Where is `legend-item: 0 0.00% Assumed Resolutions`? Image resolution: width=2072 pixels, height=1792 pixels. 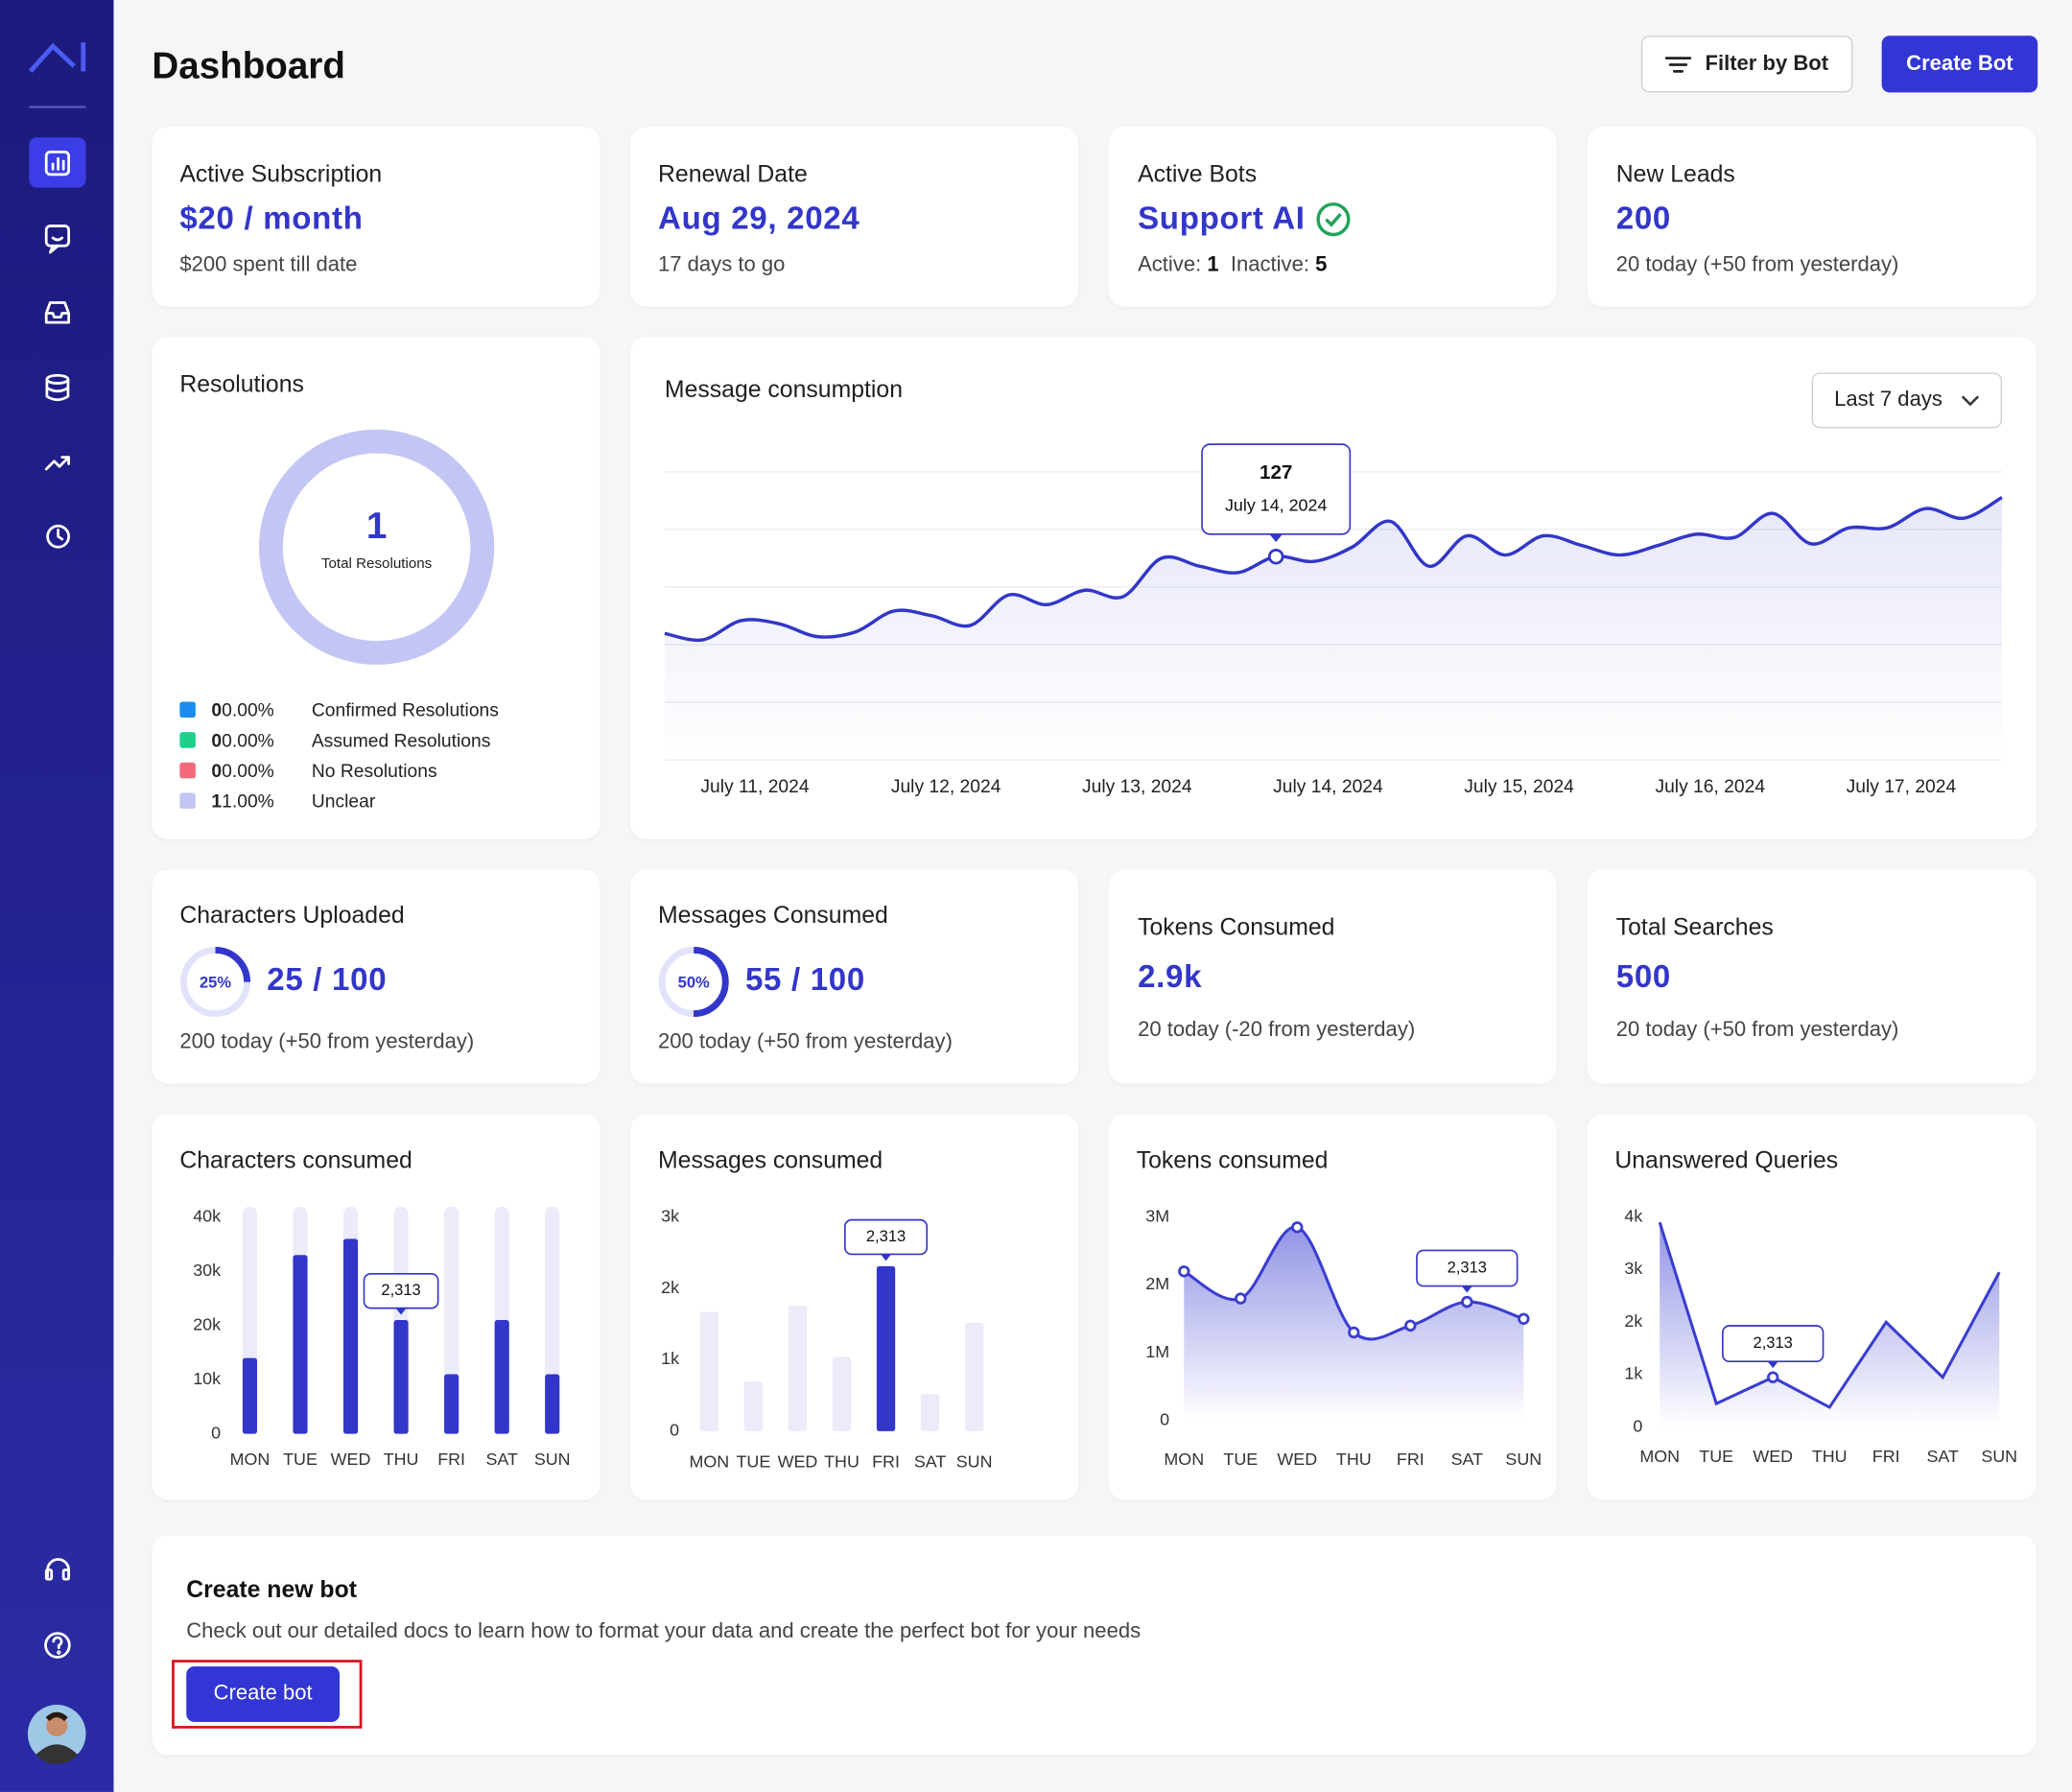 legend-item: 0 0.00% Assumed Resolutions is located at coordinates (334, 739).